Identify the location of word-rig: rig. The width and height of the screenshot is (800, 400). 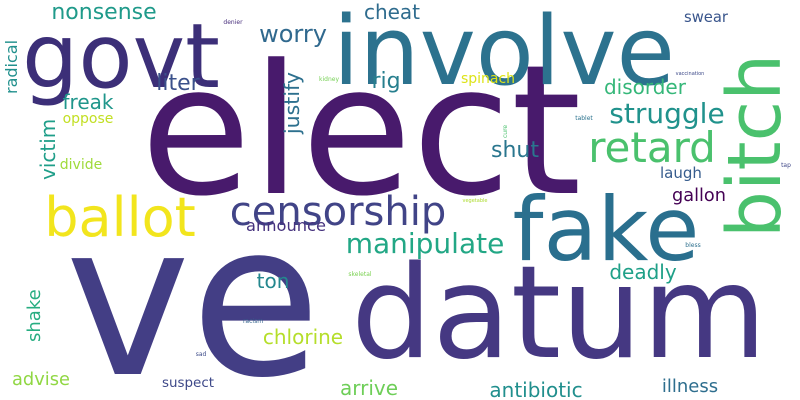
(386, 81).